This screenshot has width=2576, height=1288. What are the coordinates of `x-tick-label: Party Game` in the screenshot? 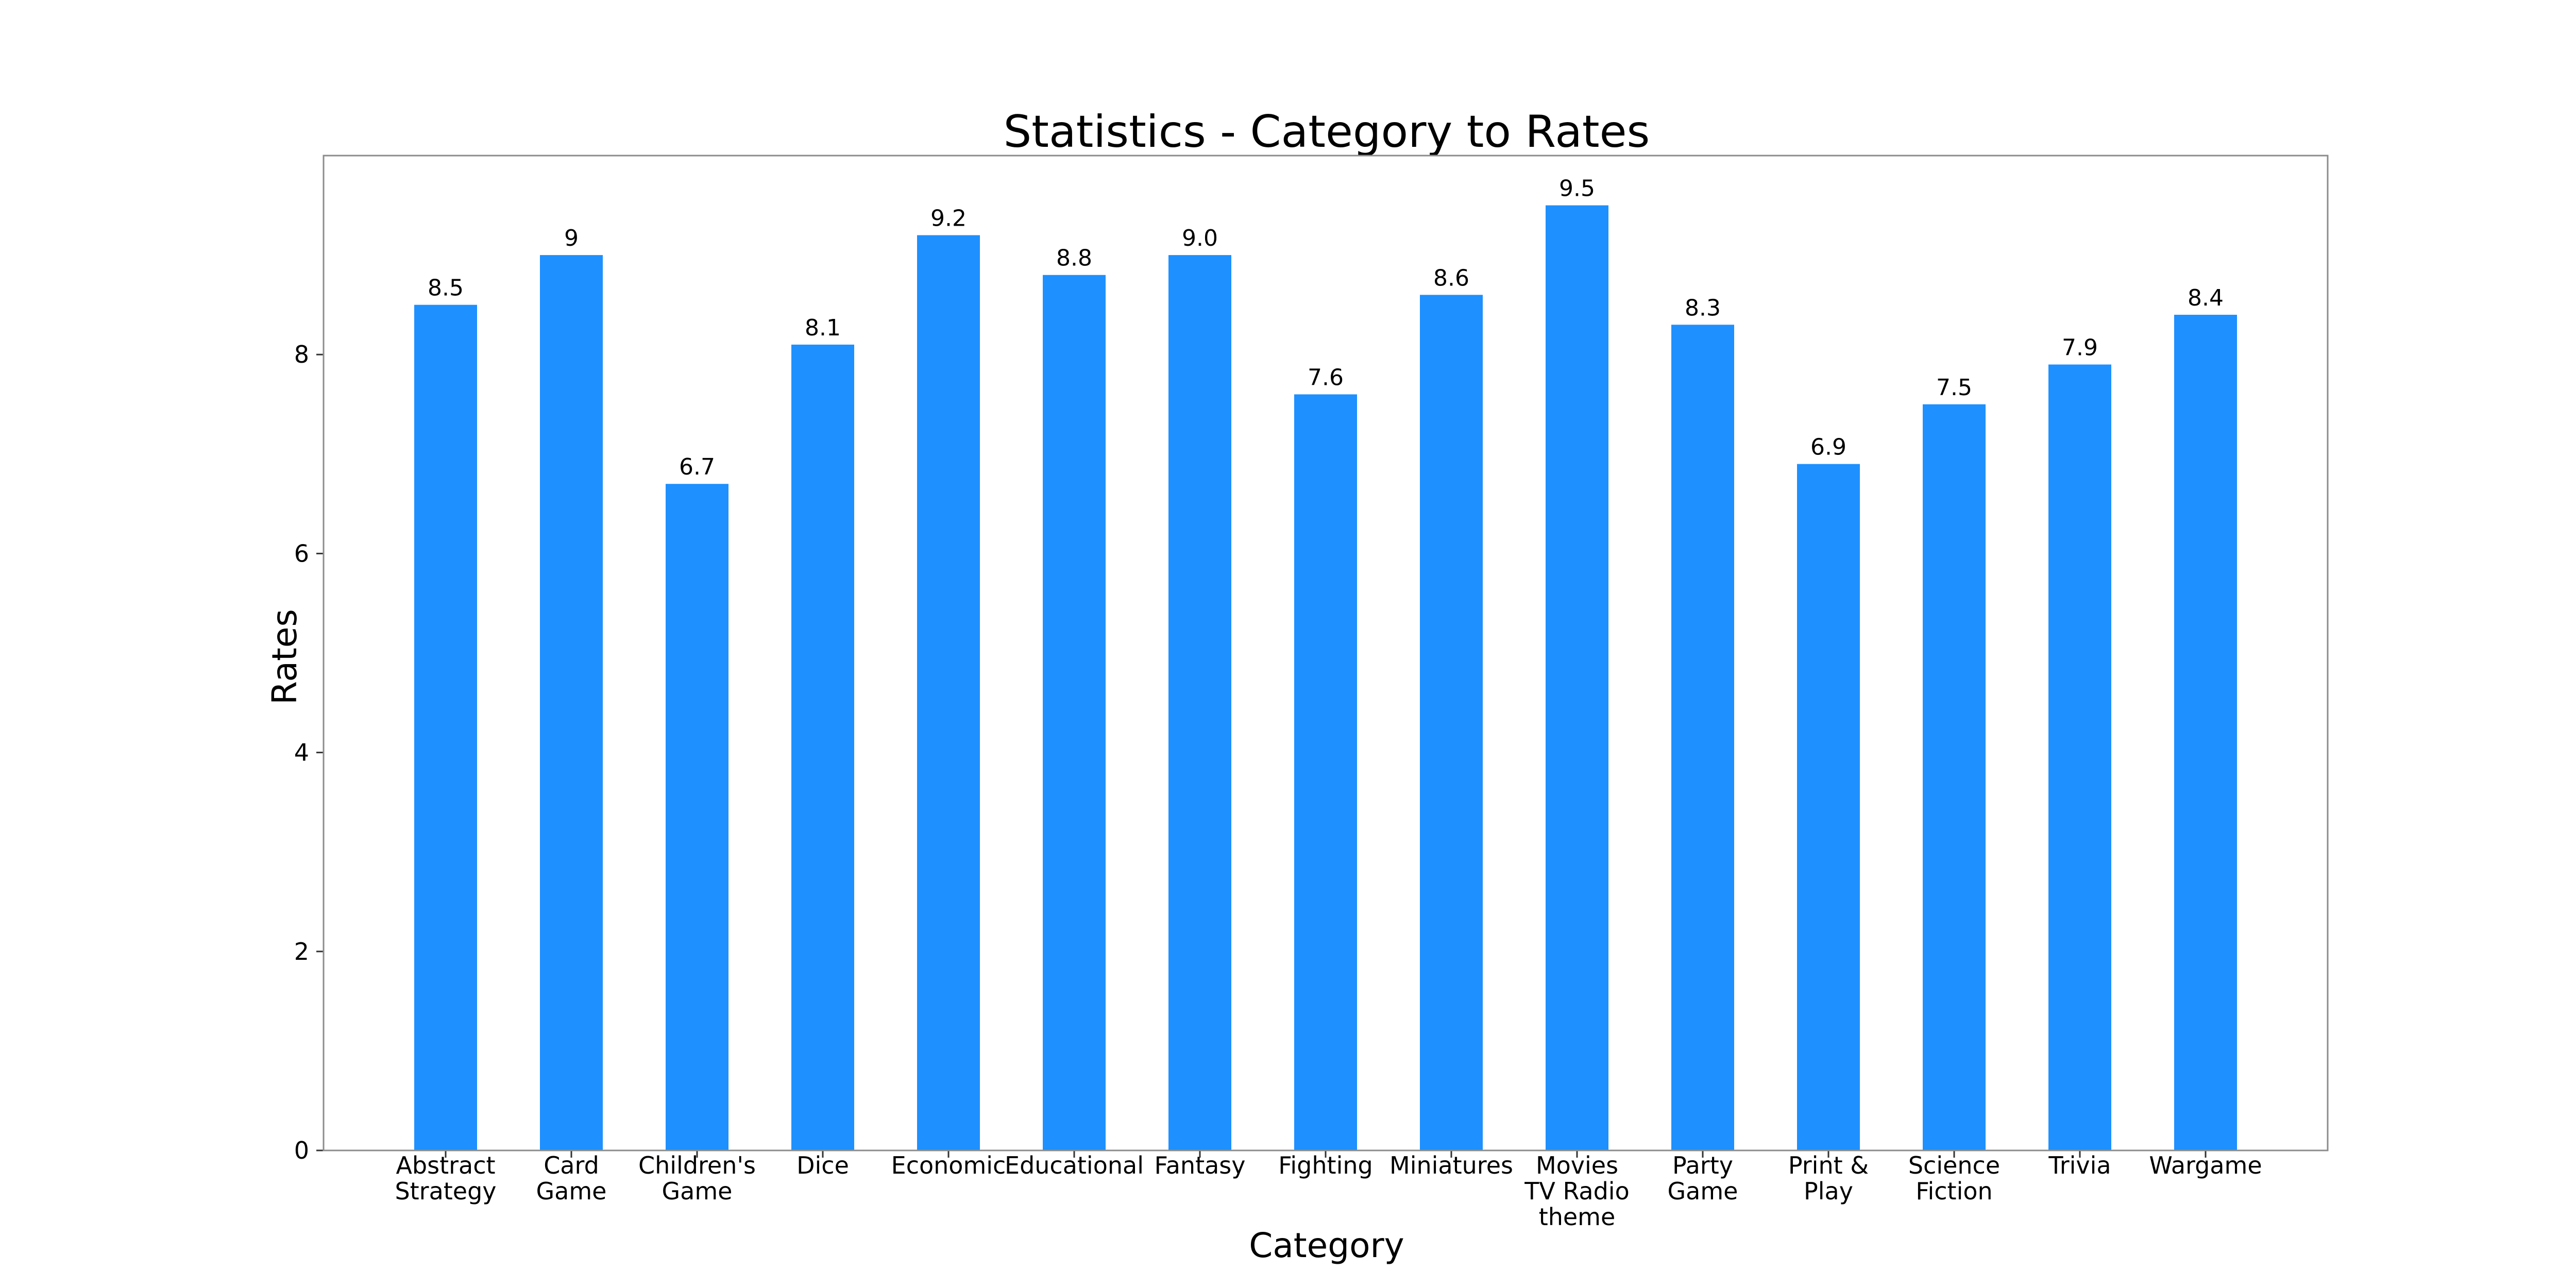 It's located at (1703, 1178).